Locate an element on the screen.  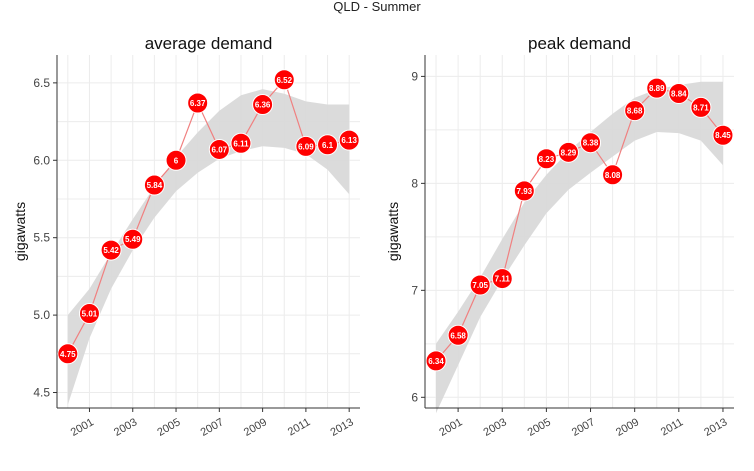
data-label: 8.89 is located at coordinates (657, 88).